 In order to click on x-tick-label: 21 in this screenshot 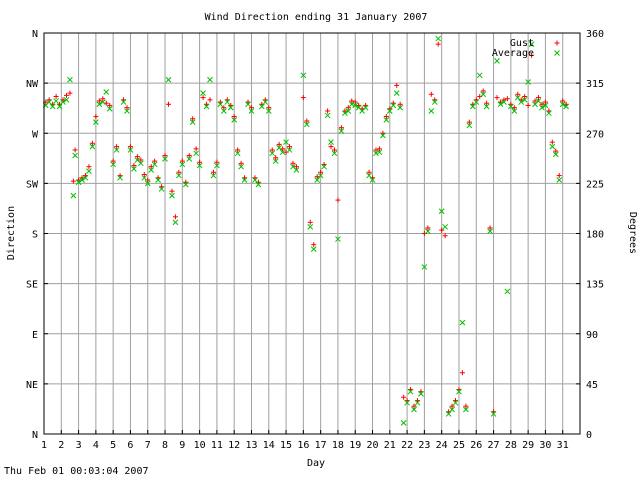, I will do `click(390, 445)`.